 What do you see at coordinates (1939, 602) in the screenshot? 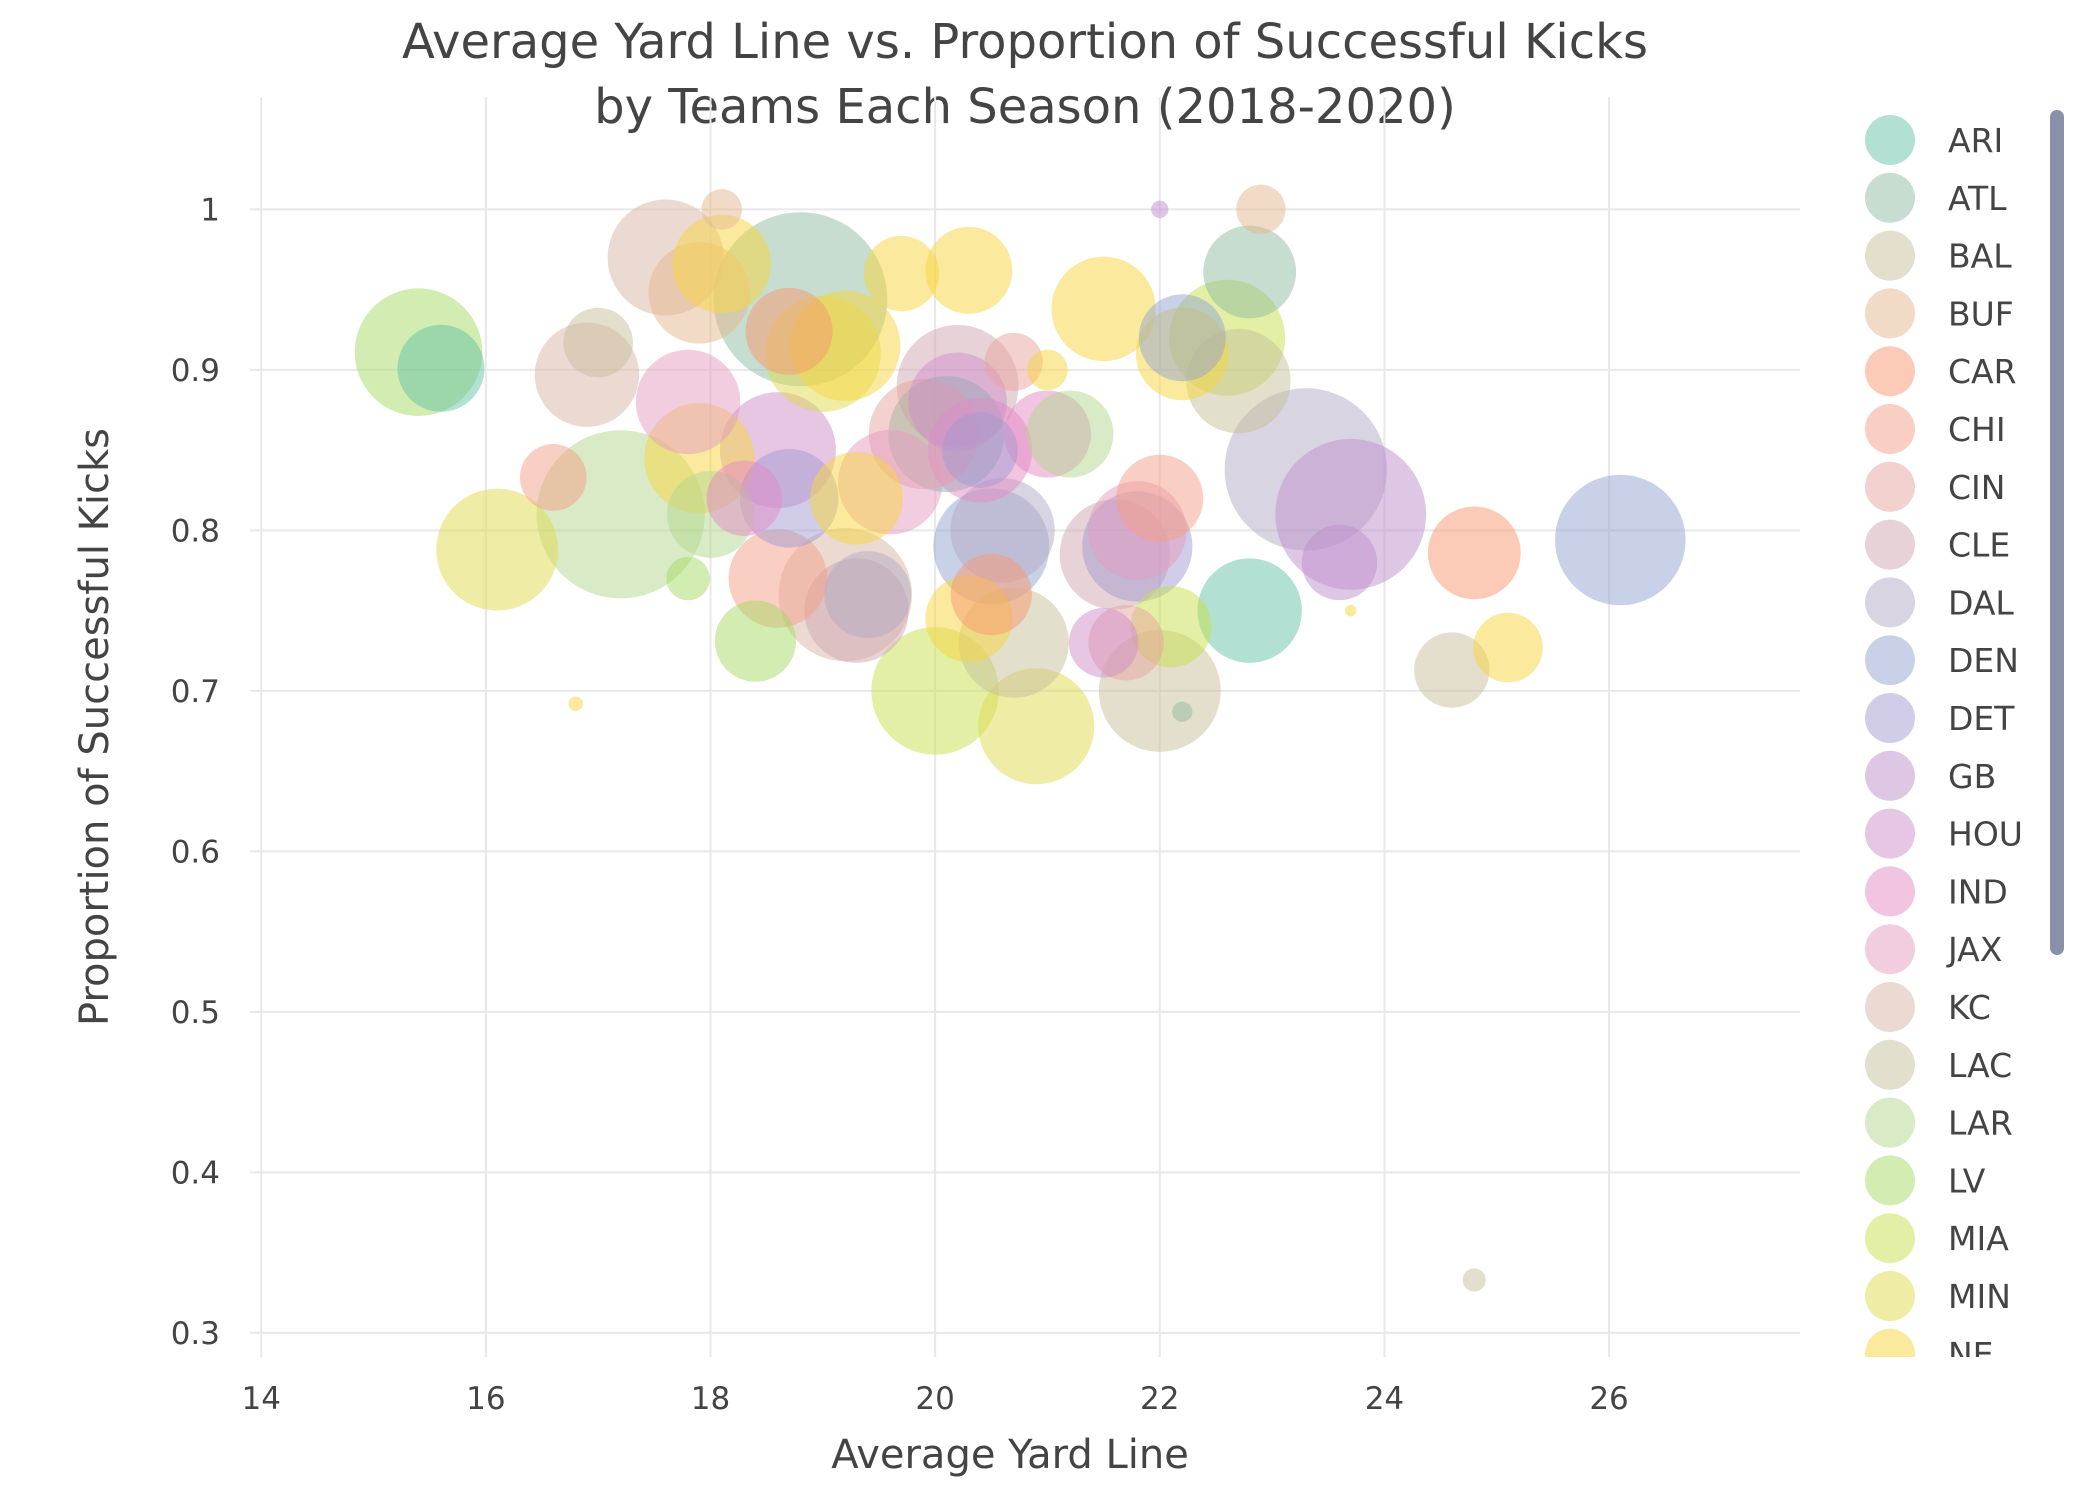
I see `legend-item-dal: DAL` at bounding box center [1939, 602].